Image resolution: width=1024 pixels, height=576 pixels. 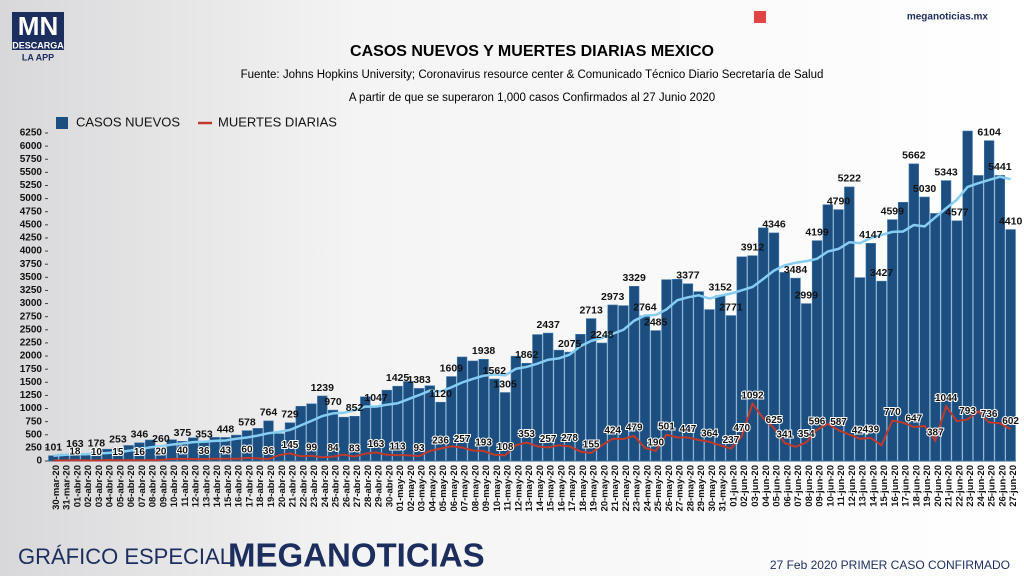 I want to click on x-tick-label: 01-jun-20, so click(x=733, y=486).